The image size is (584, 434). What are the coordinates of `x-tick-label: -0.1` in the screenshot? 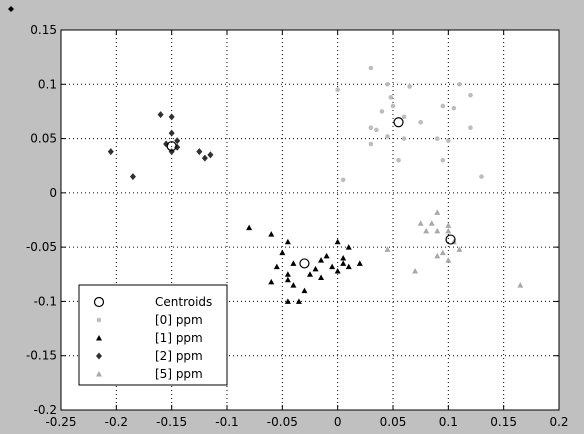 It's located at (226, 422).